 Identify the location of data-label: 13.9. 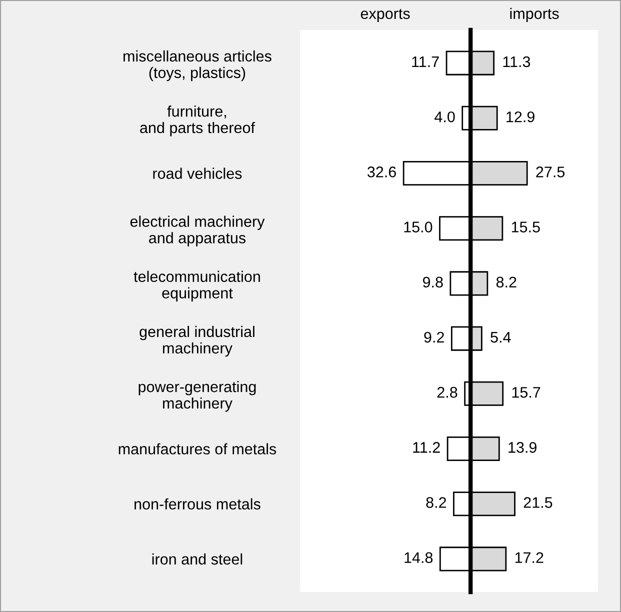
(522, 447).